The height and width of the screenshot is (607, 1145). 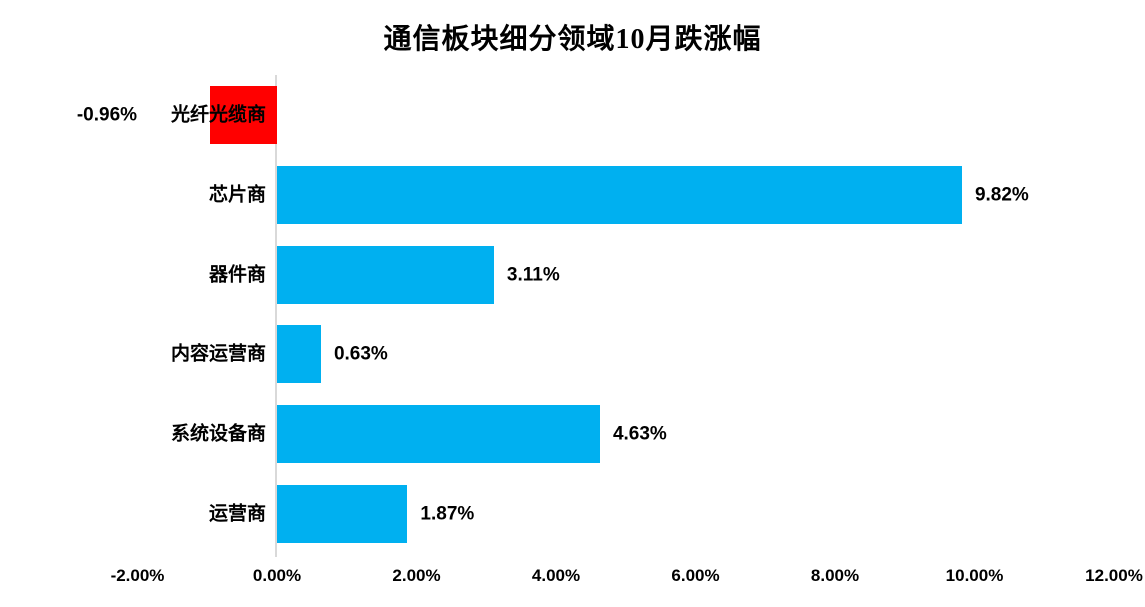 I want to click on bar-value-label: 9.82%, so click(x=1001, y=195).